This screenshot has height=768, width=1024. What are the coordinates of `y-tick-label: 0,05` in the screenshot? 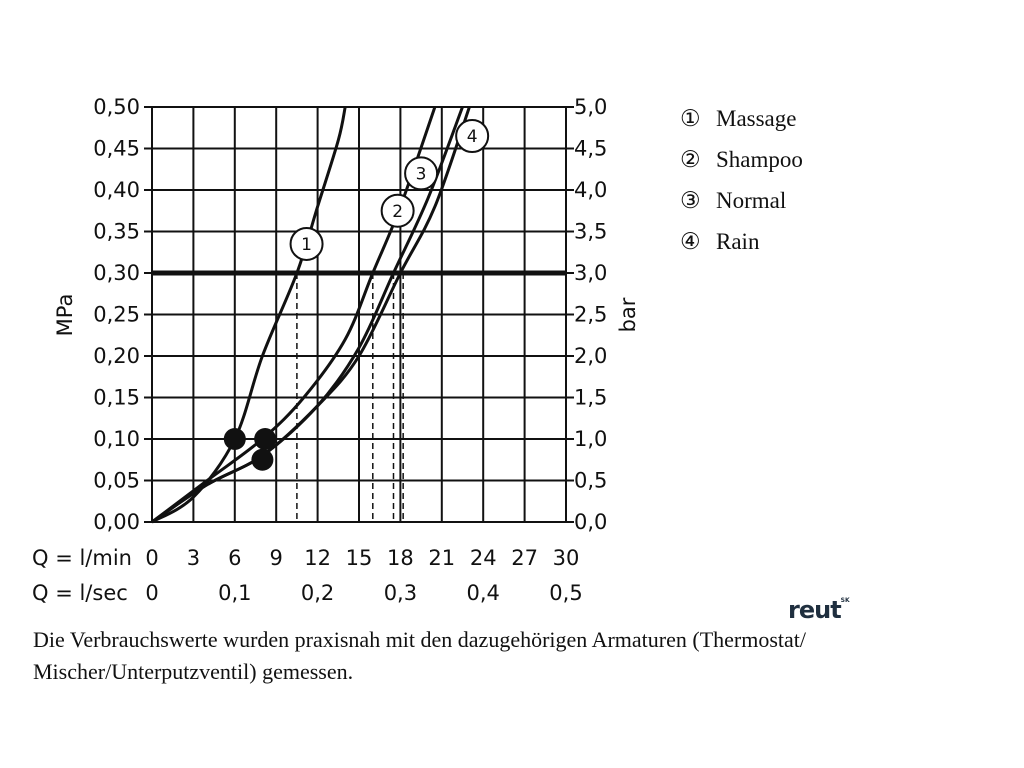 It's located at (116, 481).